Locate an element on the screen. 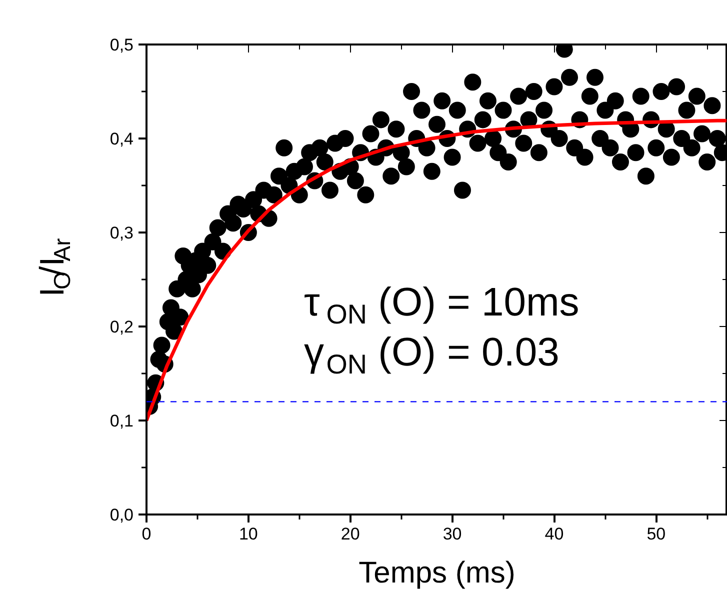  x-axis-title: Temps (ms) is located at coordinates (437, 573).